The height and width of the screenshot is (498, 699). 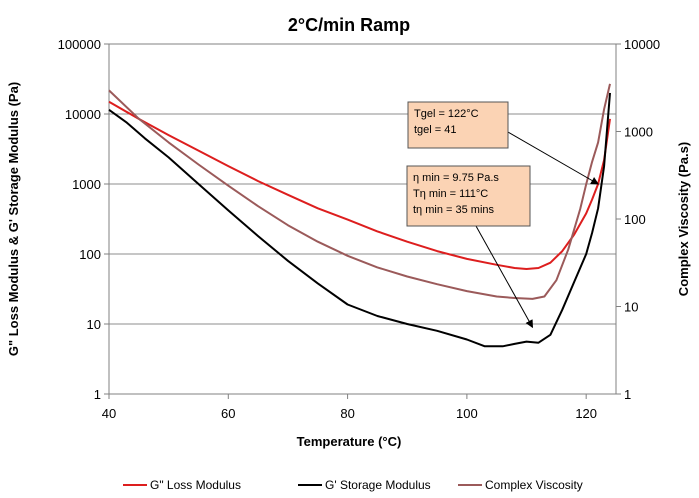 I want to click on x-tick-label: 80, so click(x=347, y=413).